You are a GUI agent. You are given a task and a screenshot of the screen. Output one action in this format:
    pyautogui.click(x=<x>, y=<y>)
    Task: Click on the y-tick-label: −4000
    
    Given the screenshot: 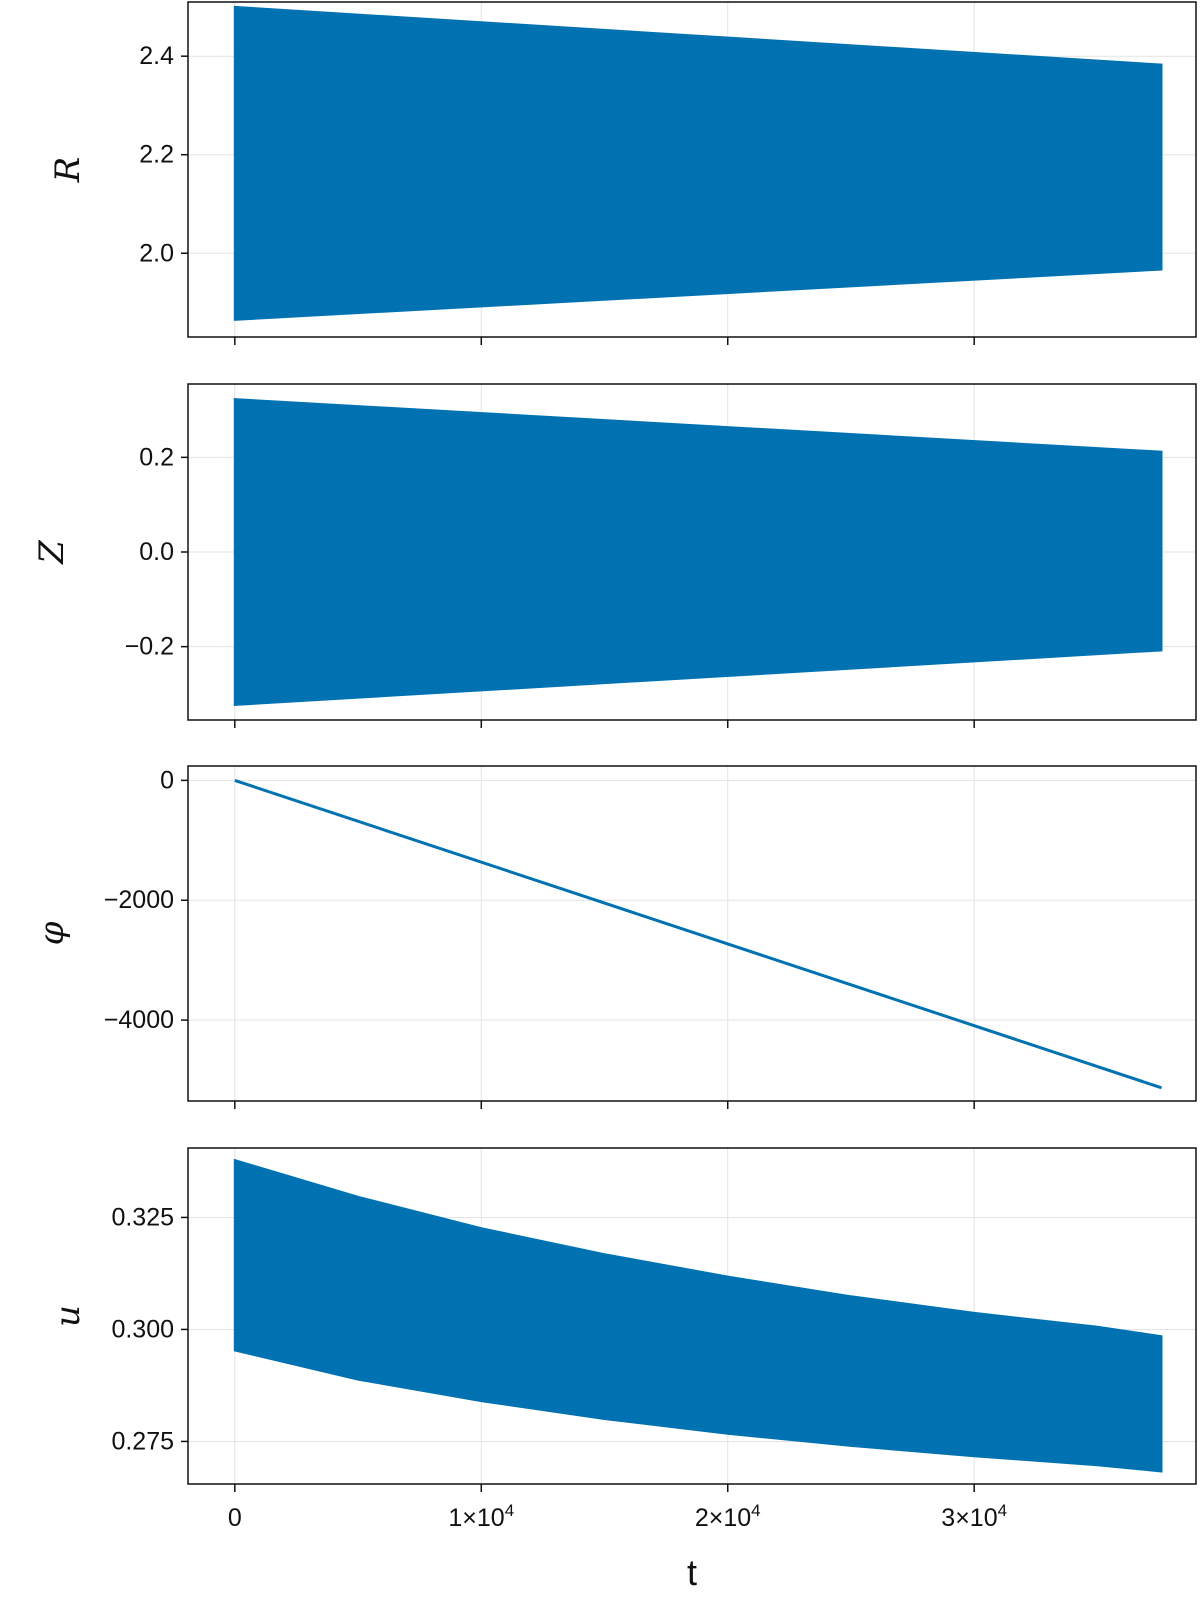 What is the action you would take?
    pyautogui.click(x=139, y=1020)
    